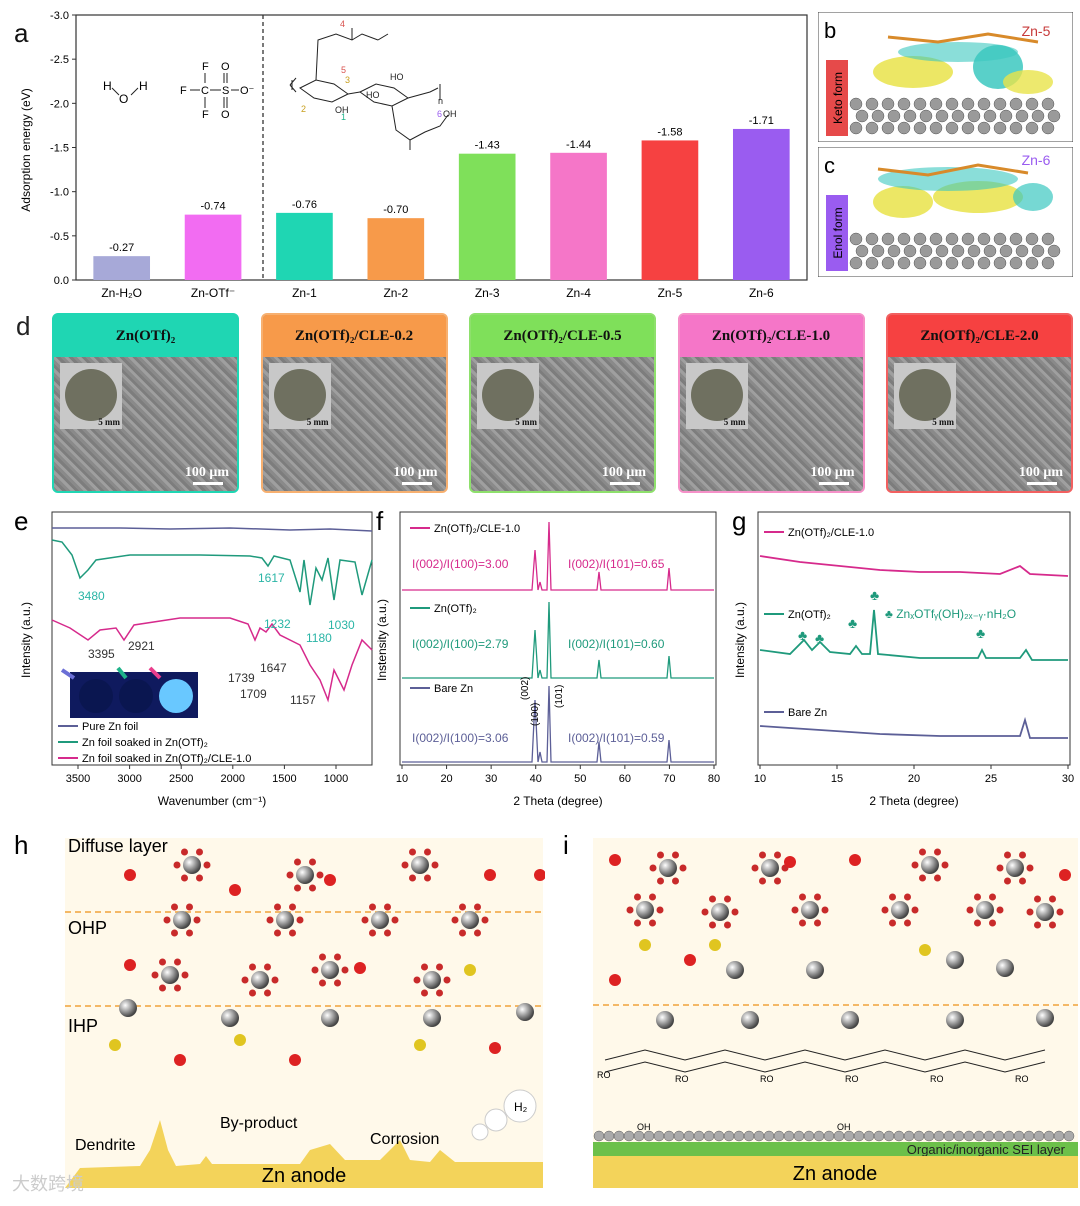 Image resolution: width=1080 pixels, height=1206 pixels. Describe the element at coordinates (819, 623) in the screenshot. I see `series-names: Zn(OTf)₂/CLE-1.0 Zn(OTf)₂ Bare Zn` at that location.